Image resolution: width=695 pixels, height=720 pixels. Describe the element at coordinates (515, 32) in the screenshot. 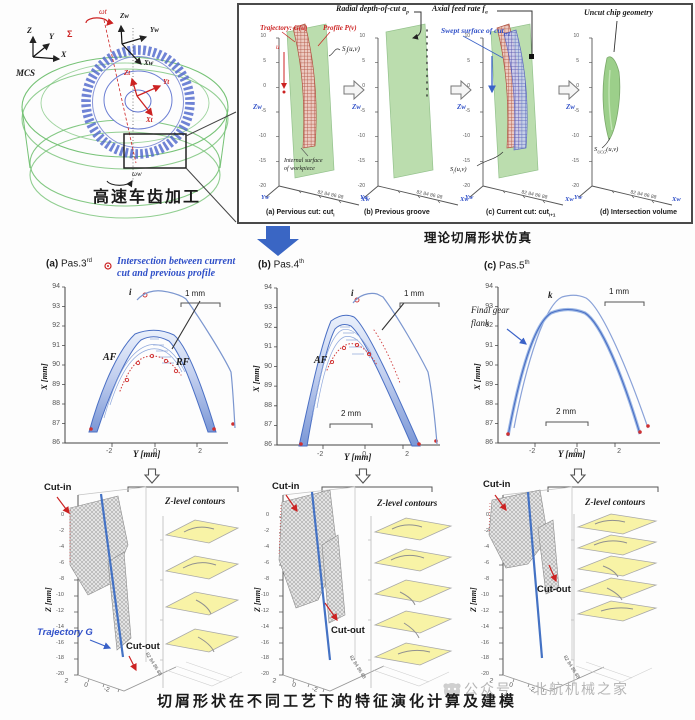

I see `axial-feed-connector` at that location.